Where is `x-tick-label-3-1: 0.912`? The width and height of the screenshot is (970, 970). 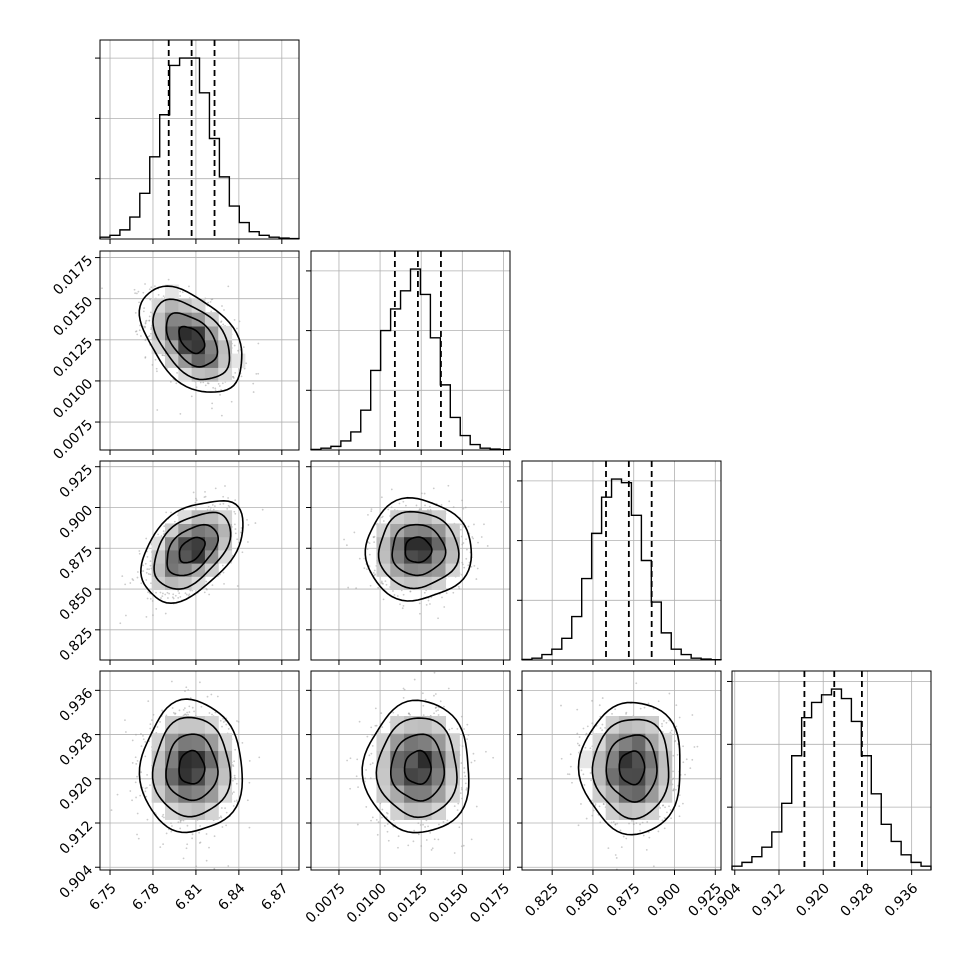
x-tick-label-3-1: 0.912 is located at coordinates (769, 900).